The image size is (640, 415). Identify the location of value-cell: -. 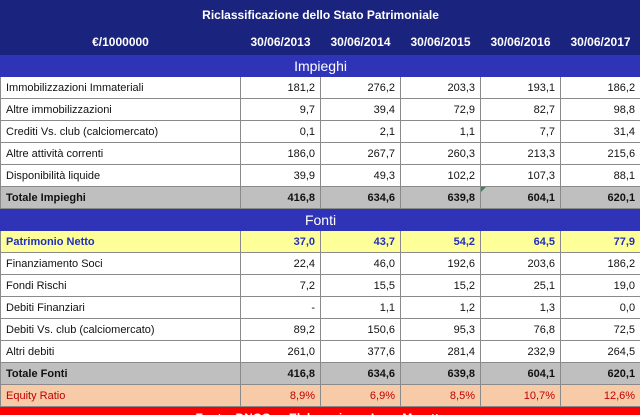
(280, 307).